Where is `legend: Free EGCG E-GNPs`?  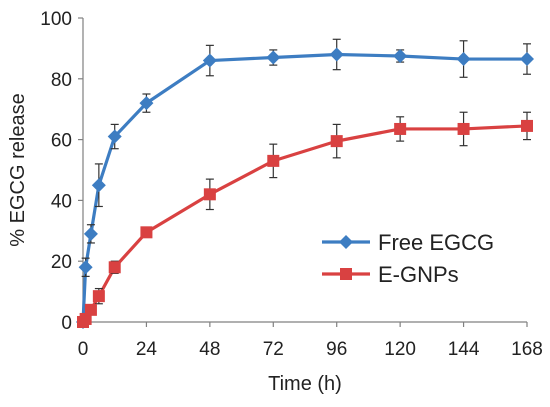
legend: Free EGCG E-GNPs is located at coordinates (408, 258).